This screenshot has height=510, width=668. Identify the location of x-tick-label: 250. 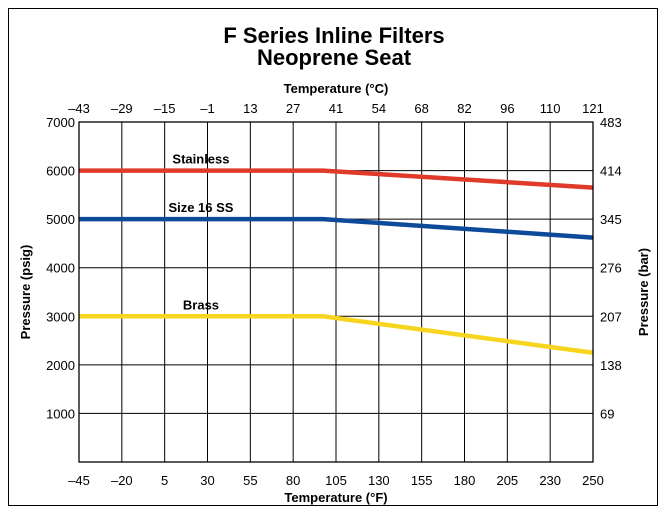
(593, 480).